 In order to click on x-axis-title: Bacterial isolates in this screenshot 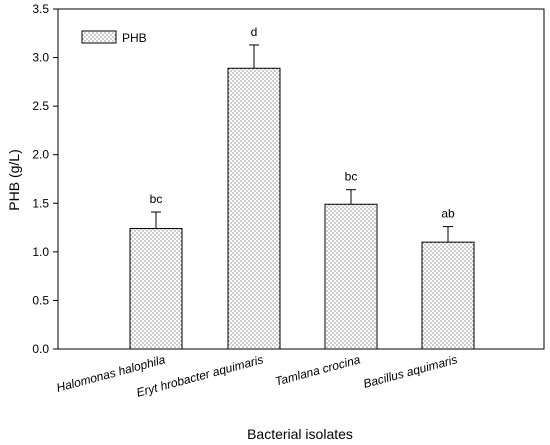, I will do `click(300, 434)`.